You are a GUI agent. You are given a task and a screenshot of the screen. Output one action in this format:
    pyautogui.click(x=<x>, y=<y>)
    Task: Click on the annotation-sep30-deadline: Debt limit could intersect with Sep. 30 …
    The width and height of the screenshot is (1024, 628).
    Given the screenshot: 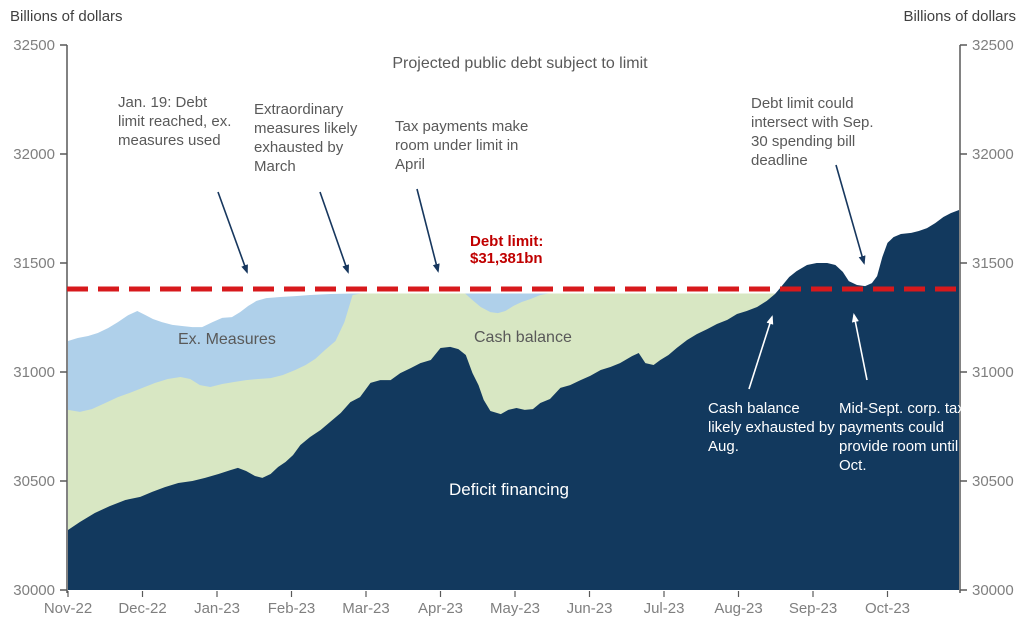 What is the action you would take?
    pyautogui.click(x=812, y=132)
    